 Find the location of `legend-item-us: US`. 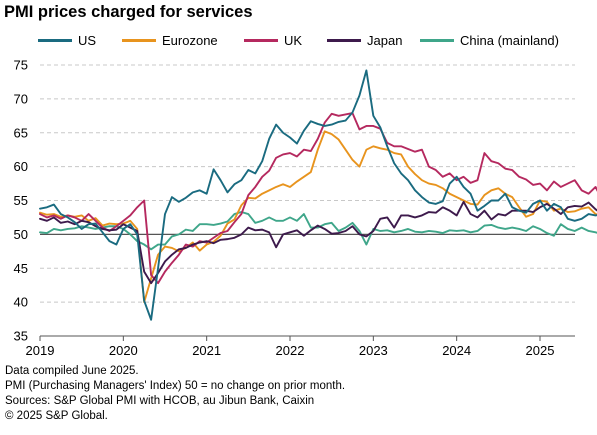

legend-item-us: US is located at coordinates (67, 40).